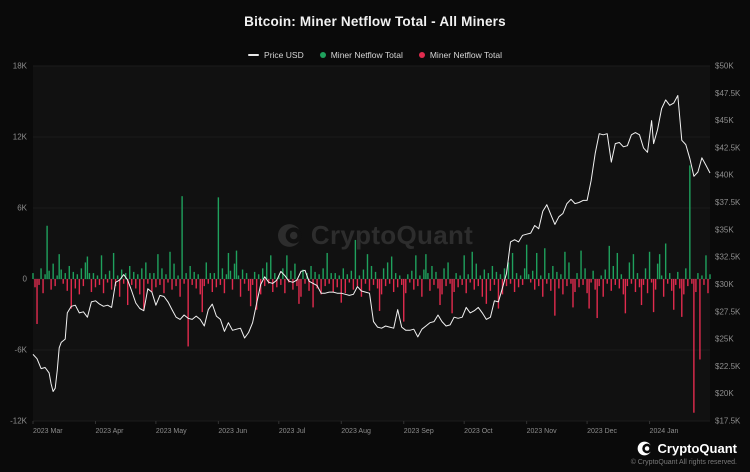 The width and height of the screenshot is (750, 472). Describe the element at coordinates (361, 55) in the screenshot. I see `legend-item-netflow-positive: Miner Netflow Total` at that location.